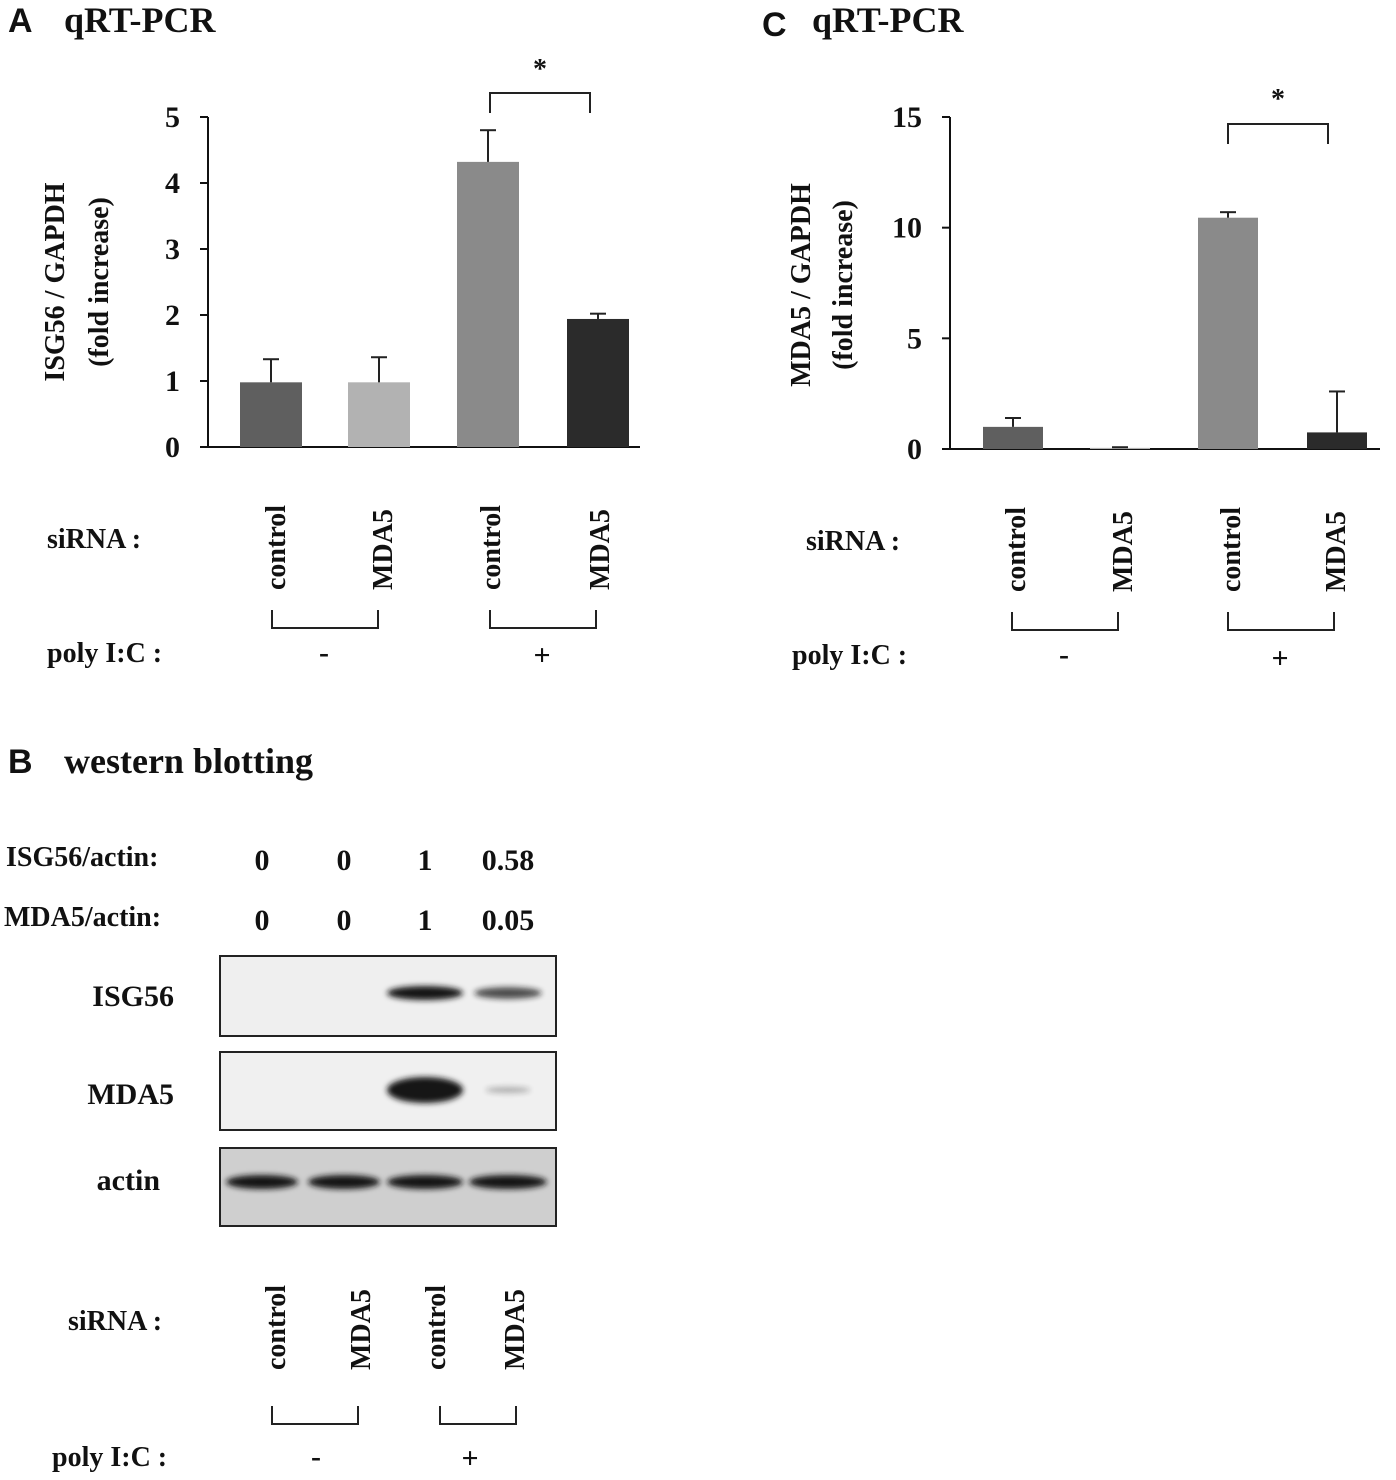 The width and height of the screenshot is (1396, 1480). I want to click on blot-mda5-label: MDA5, so click(130, 1094).